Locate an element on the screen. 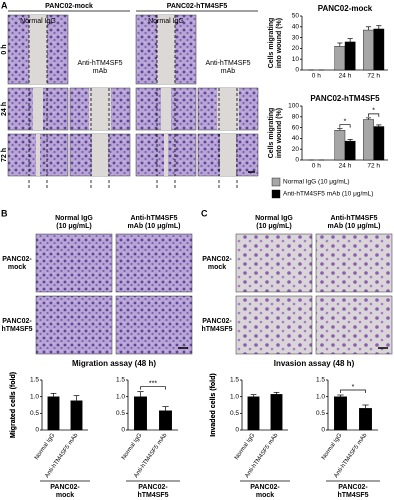 This screenshot has height=500, width=394. panel-label: A is located at coordinates (4, 5).